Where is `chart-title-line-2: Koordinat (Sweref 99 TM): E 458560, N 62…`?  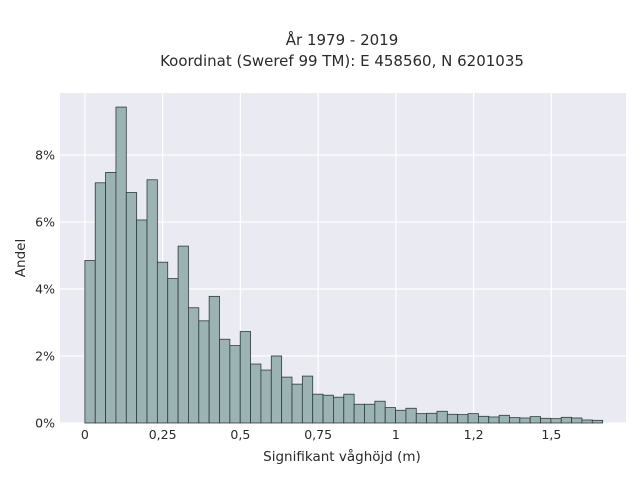
chart-title-line-2: Koordinat (Sweref 99 TM): E 458560, N 62… is located at coordinates (342, 61).